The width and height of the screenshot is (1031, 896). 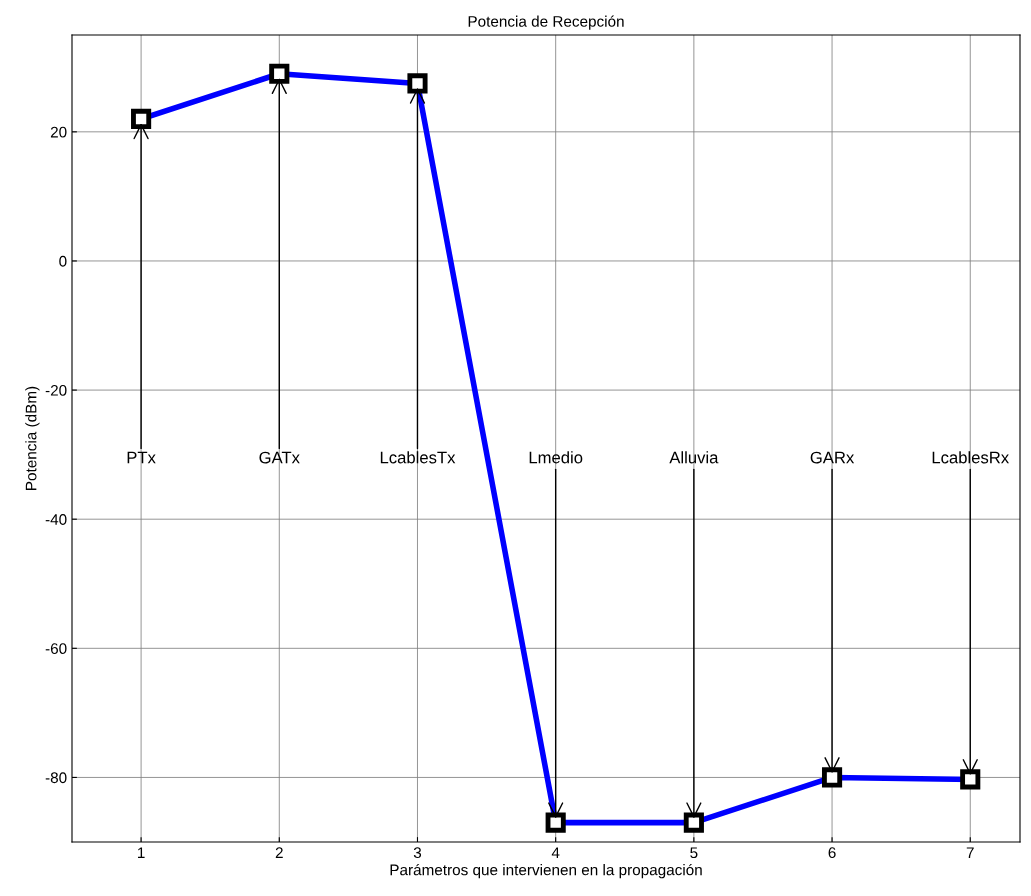 I want to click on x-tick-label: 1, so click(x=141, y=852).